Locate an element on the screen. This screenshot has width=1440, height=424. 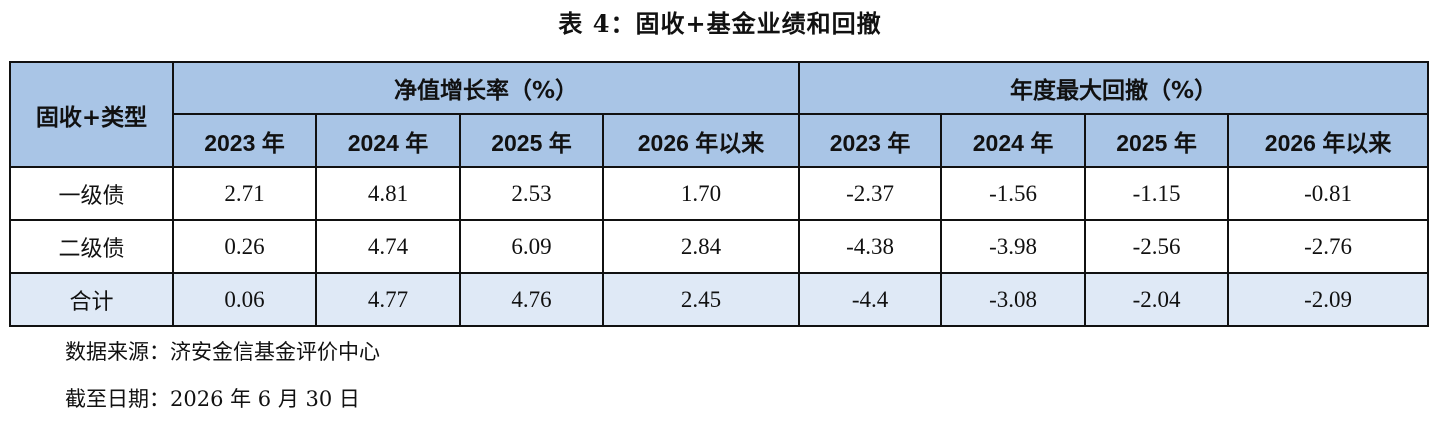
table-cell: 2.45 is located at coordinates (701, 299).